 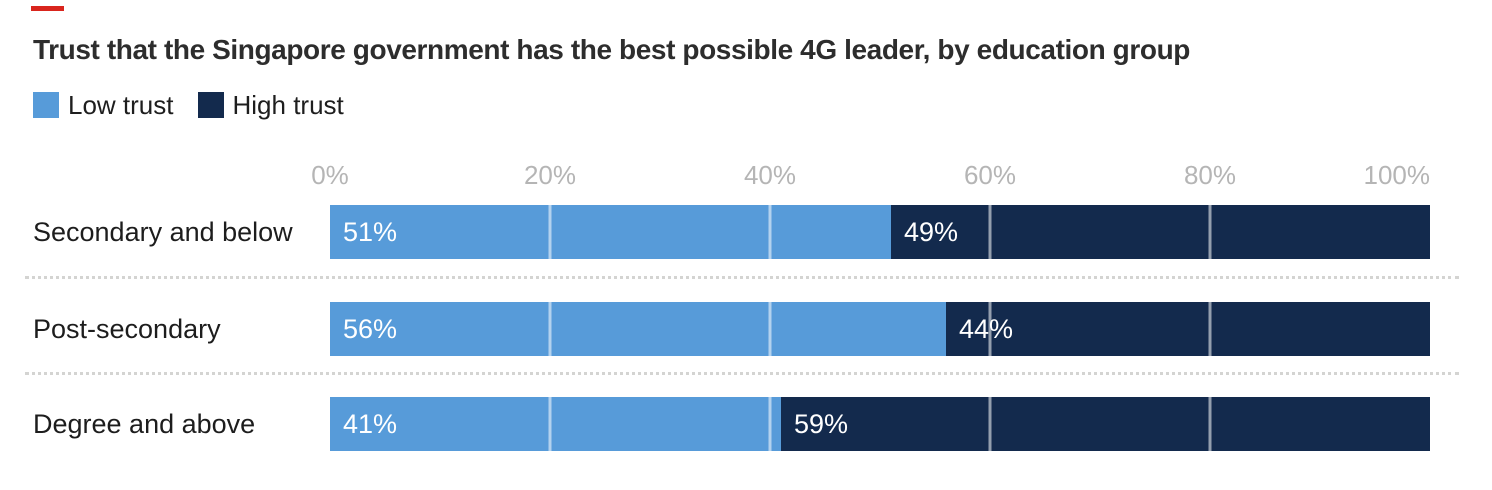 What do you see at coordinates (1105, 424) in the screenshot?
I see `bar-segment-high-trust: 59%` at bounding box center [1105, 424].